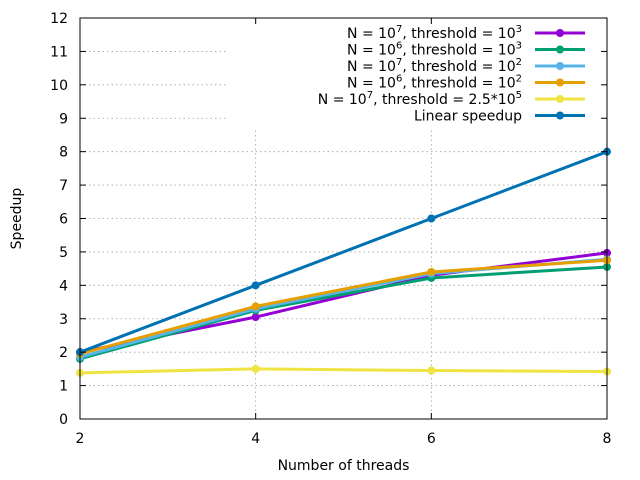 The height and width of the screenshot is (480, 640). I want to click on legend-entry: N = 107, threshold = 102, so click(466, 66).